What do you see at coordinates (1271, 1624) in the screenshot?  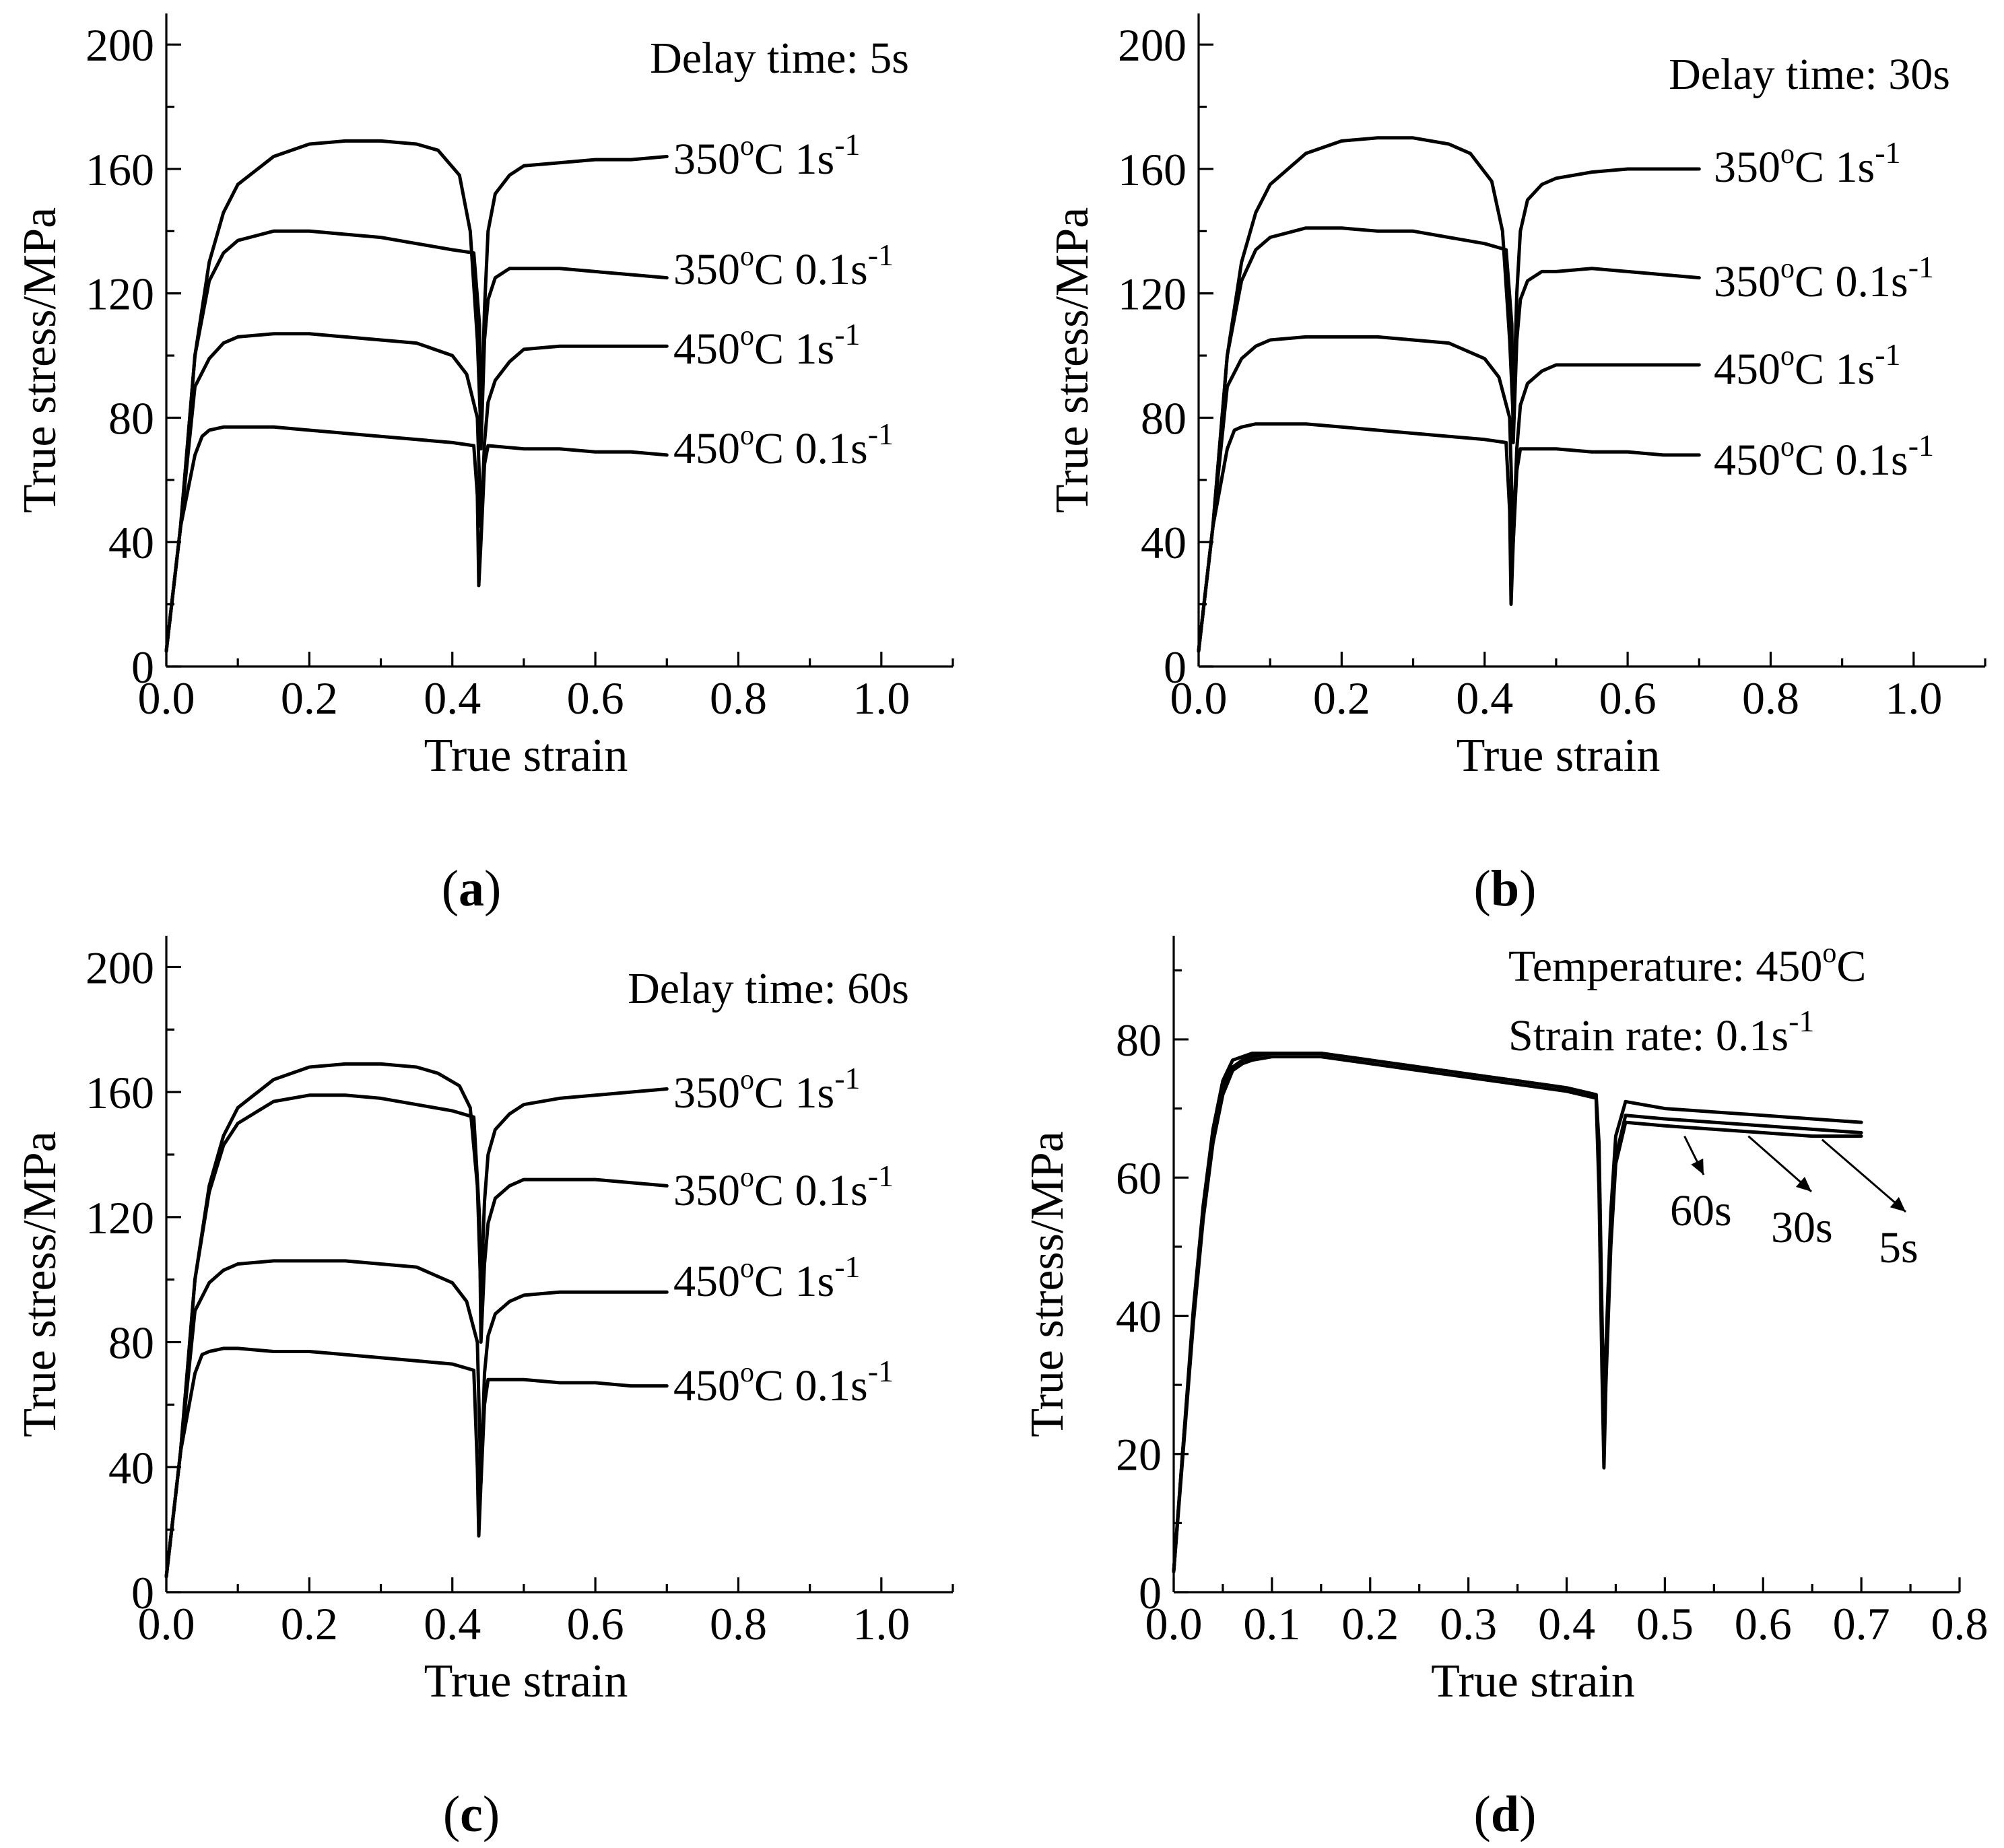 I see `x-tick-label: 0.1` at bounding box center [1271, 1624].